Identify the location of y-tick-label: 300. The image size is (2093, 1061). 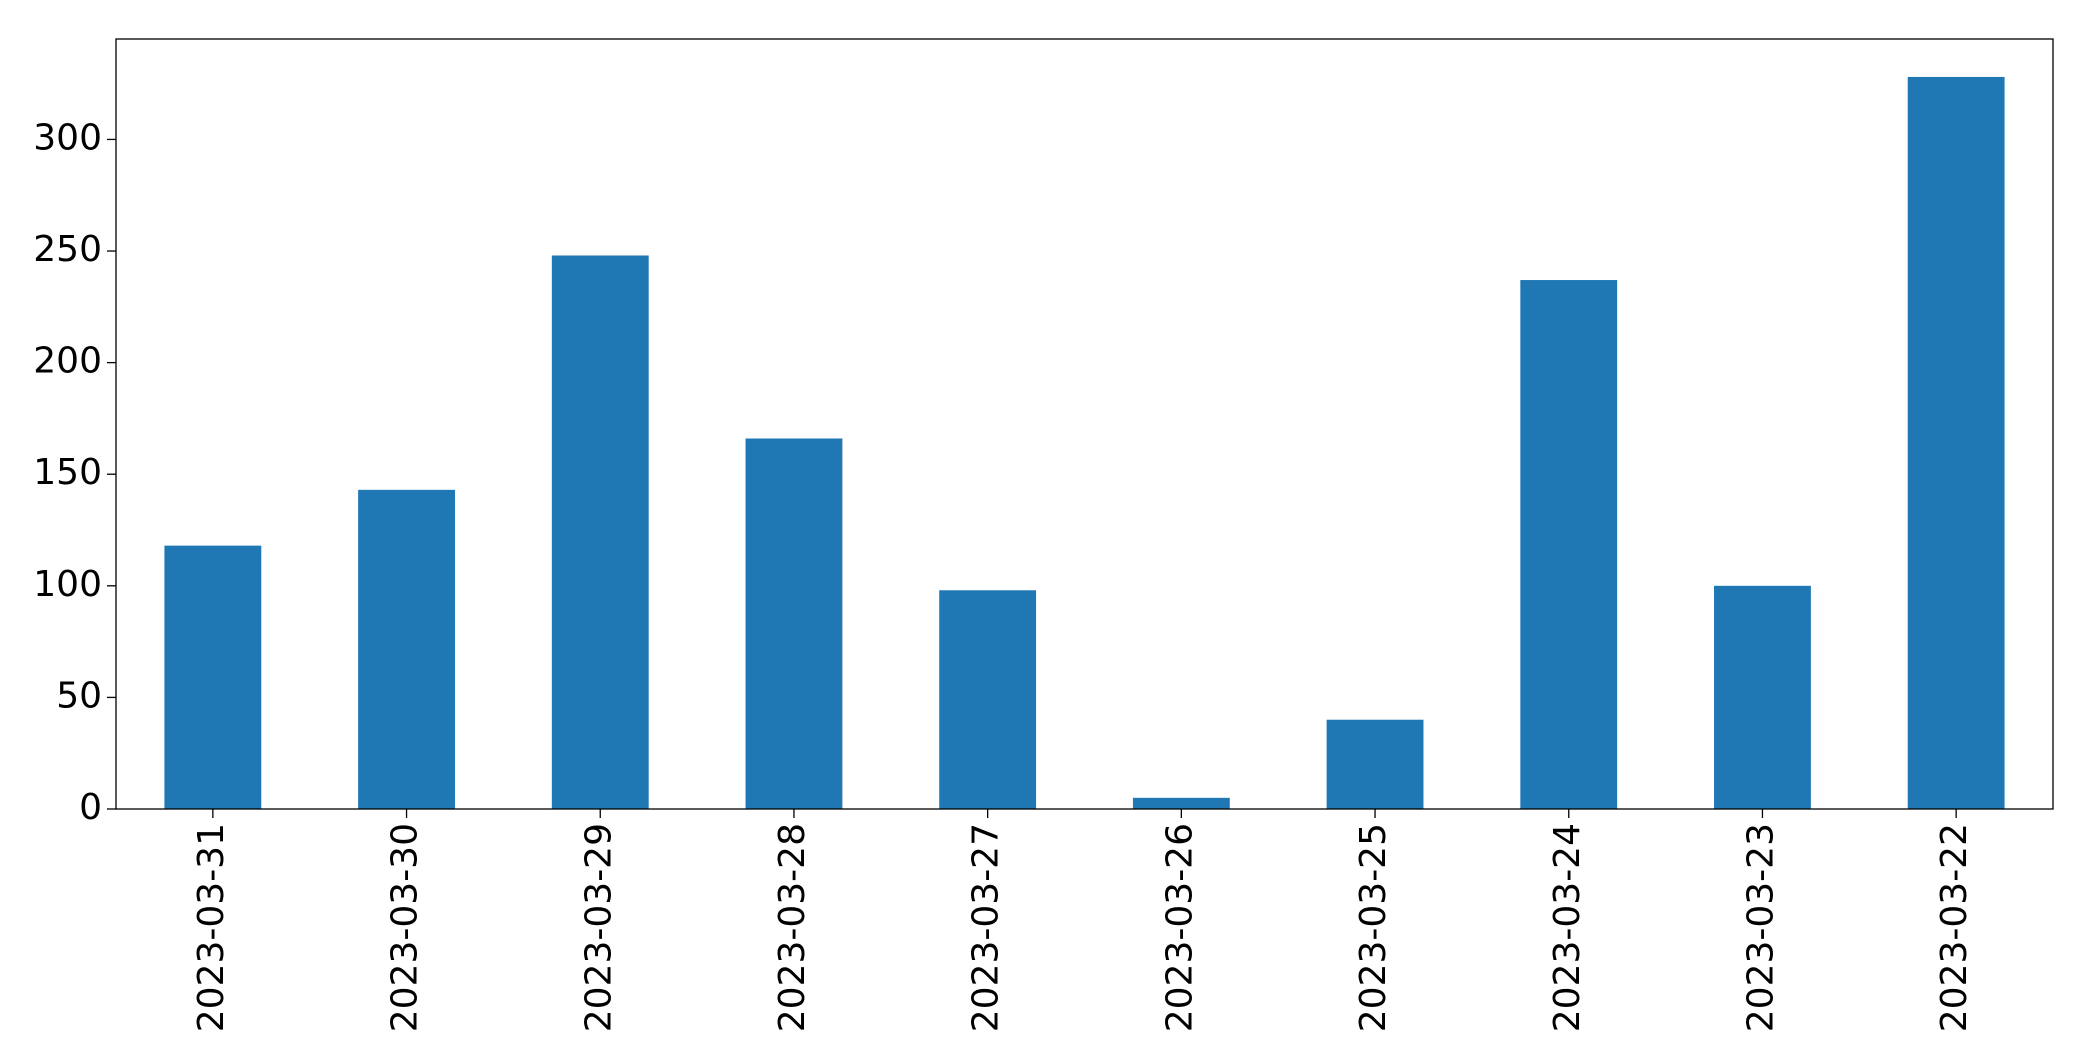
(67, 137).